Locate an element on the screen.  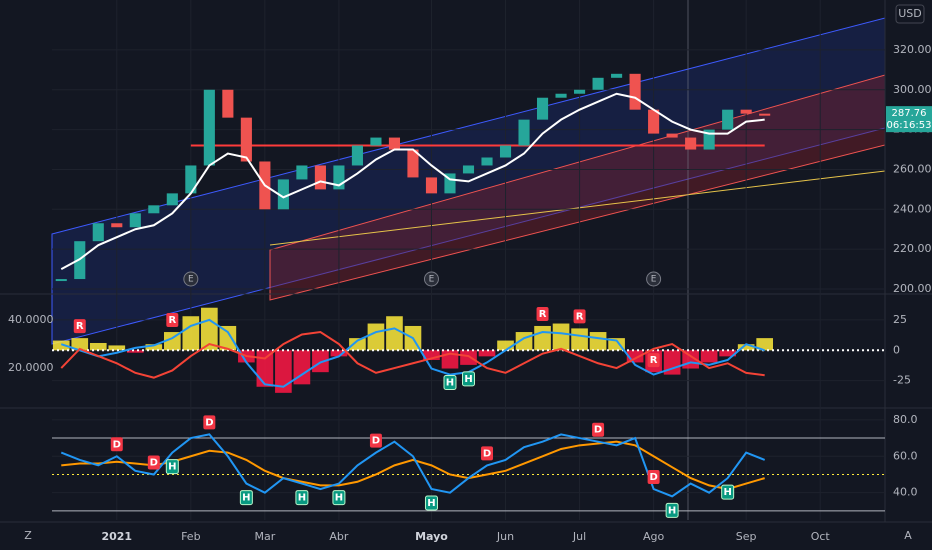
y-tick-label: 200.00 is located at coordinates (912, 288).